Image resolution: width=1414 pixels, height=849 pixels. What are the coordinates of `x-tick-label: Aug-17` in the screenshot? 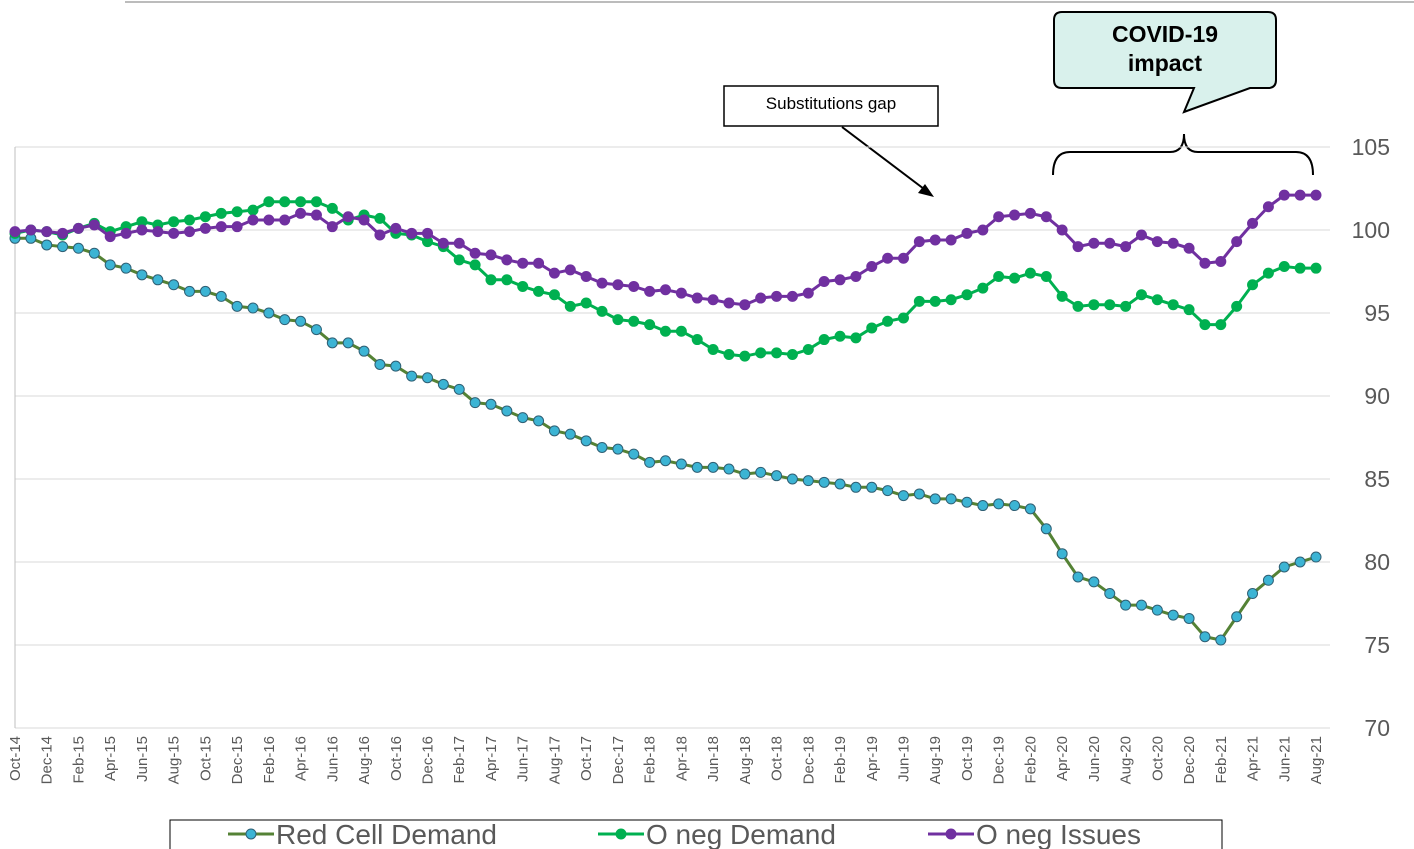 It's located at (554, 760).